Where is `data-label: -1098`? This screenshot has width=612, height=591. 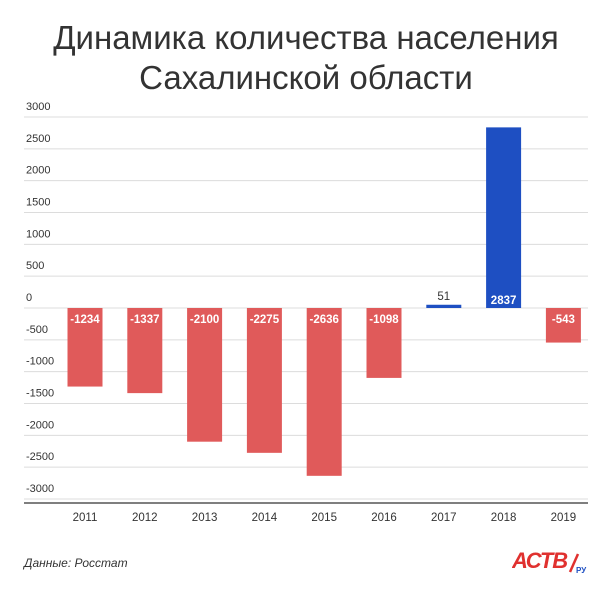
data-label: -1098 is located at coordinates (384, 320).